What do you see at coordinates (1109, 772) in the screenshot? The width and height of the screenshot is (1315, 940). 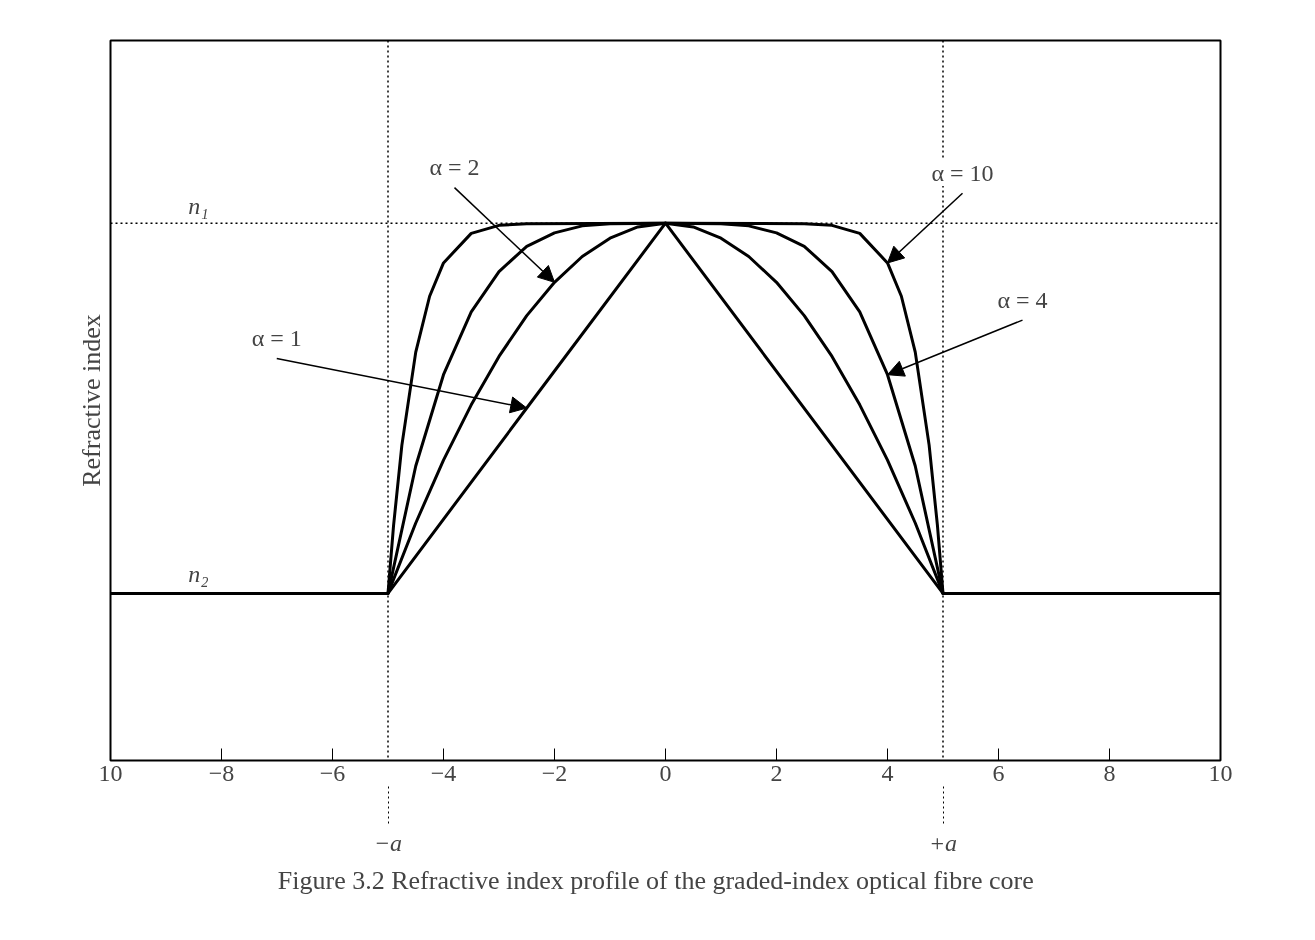 I see `x-tick-label: 8` at bounding box center [1109, 772].